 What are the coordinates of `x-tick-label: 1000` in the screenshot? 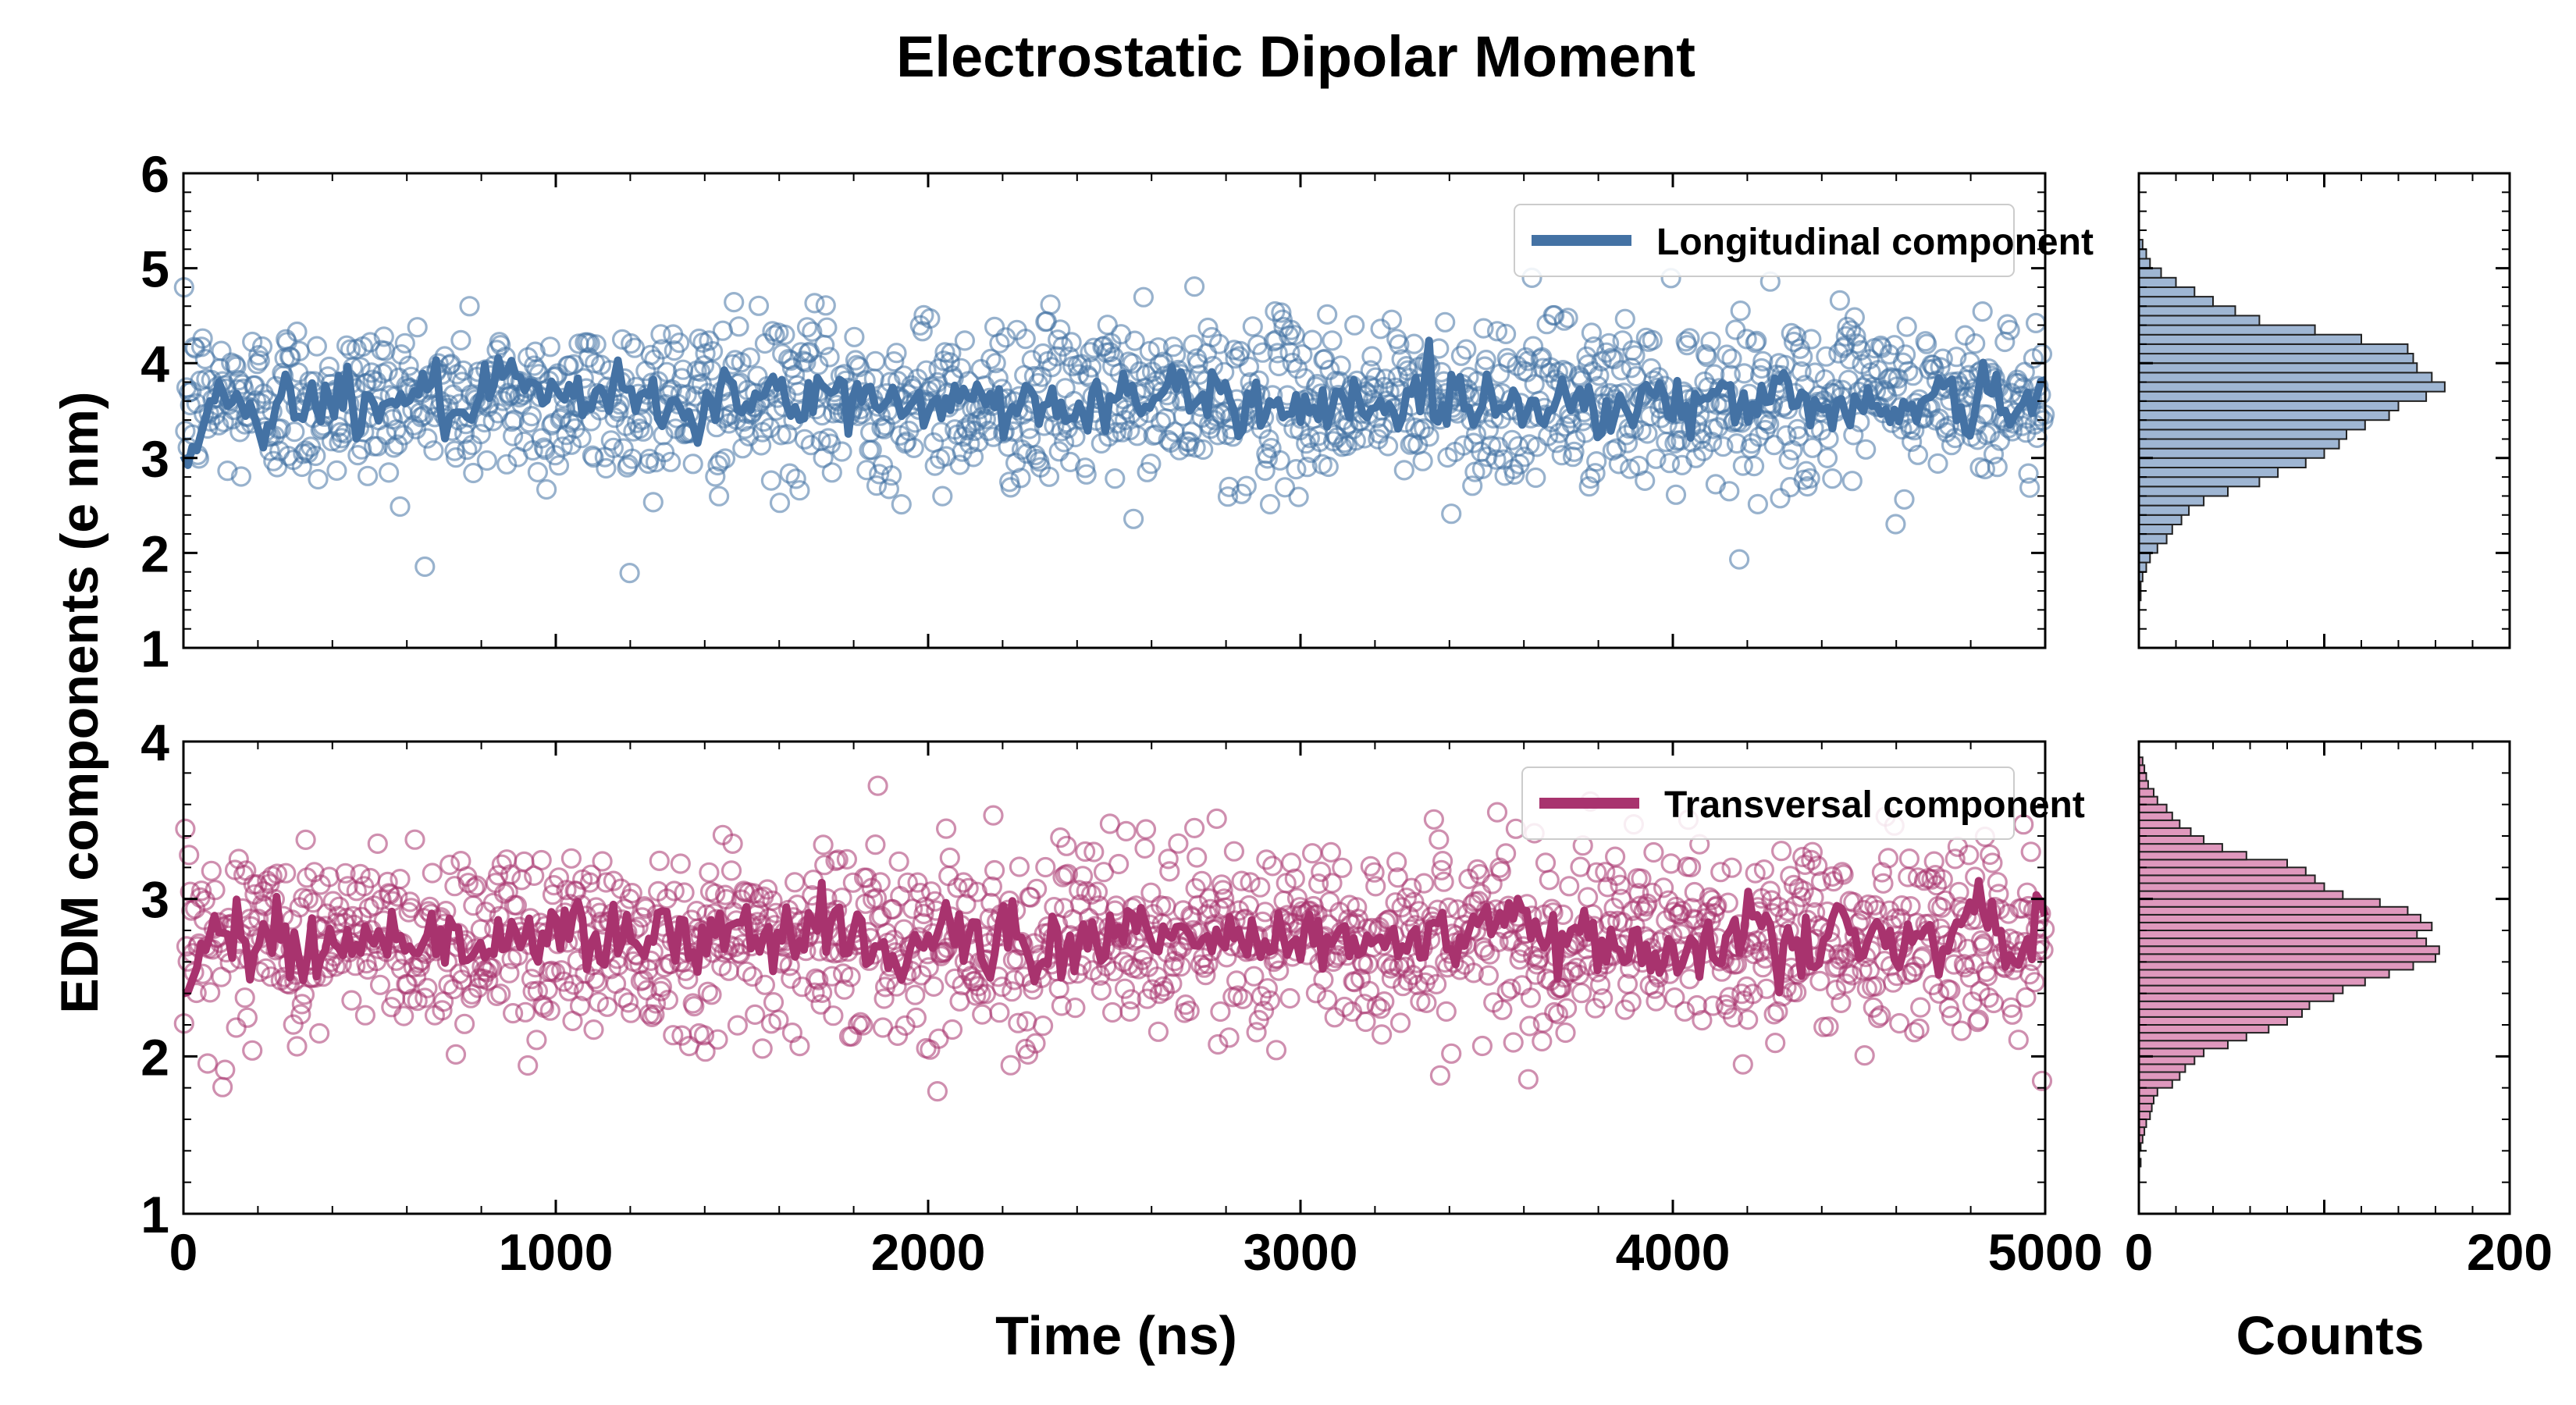 It's located at (556, 1252).